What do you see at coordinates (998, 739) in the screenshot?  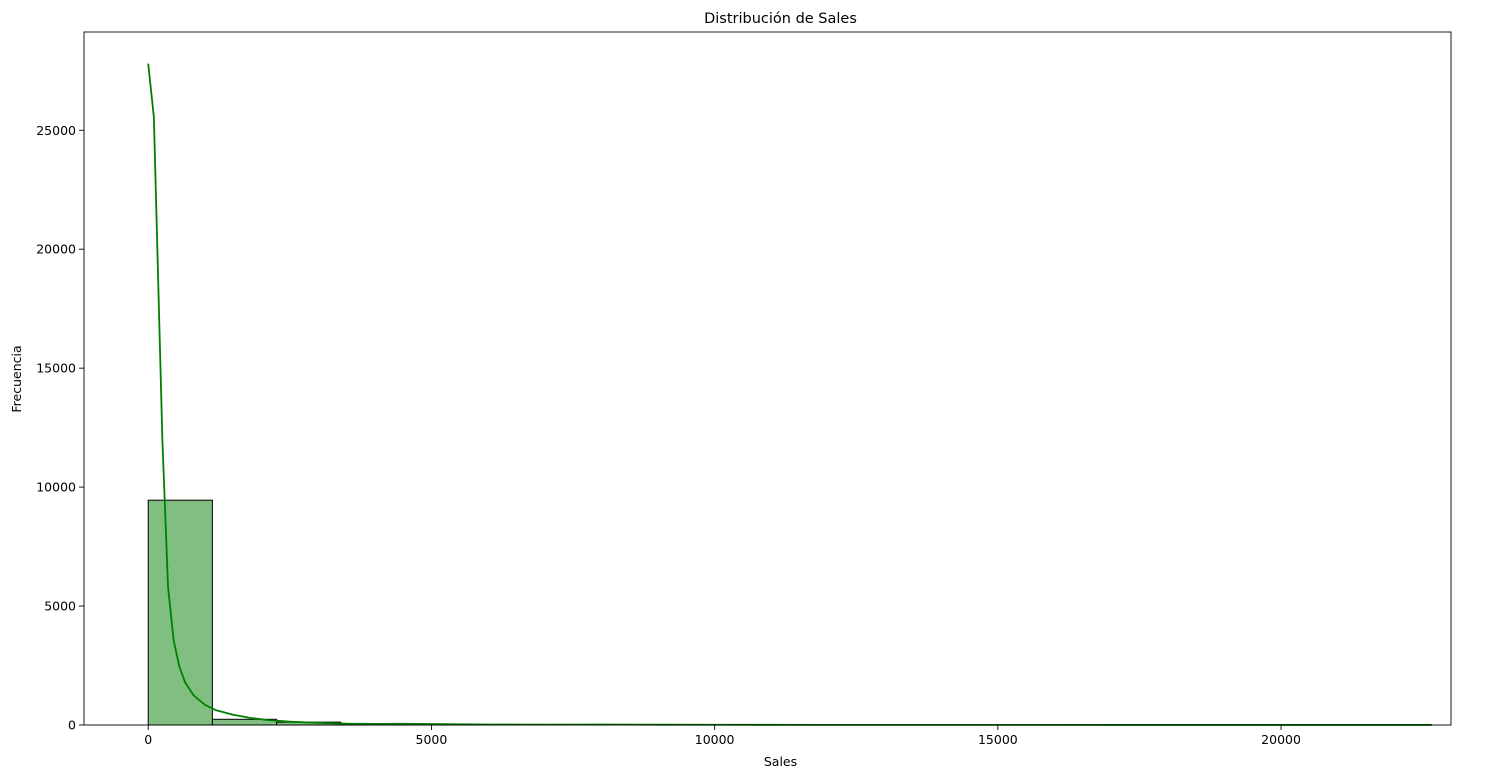 I see `x-tick-label: 15000` at bounding box center [998, 739].